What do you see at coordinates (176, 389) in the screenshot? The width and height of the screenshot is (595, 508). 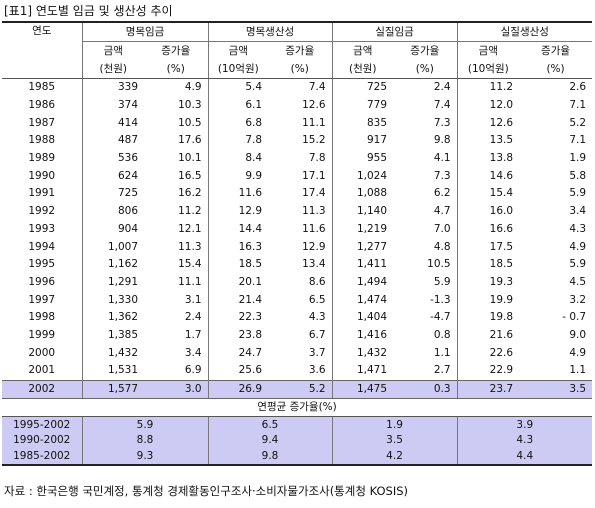 I see `value-cell: 3.0` at bounding box center [176, 389].